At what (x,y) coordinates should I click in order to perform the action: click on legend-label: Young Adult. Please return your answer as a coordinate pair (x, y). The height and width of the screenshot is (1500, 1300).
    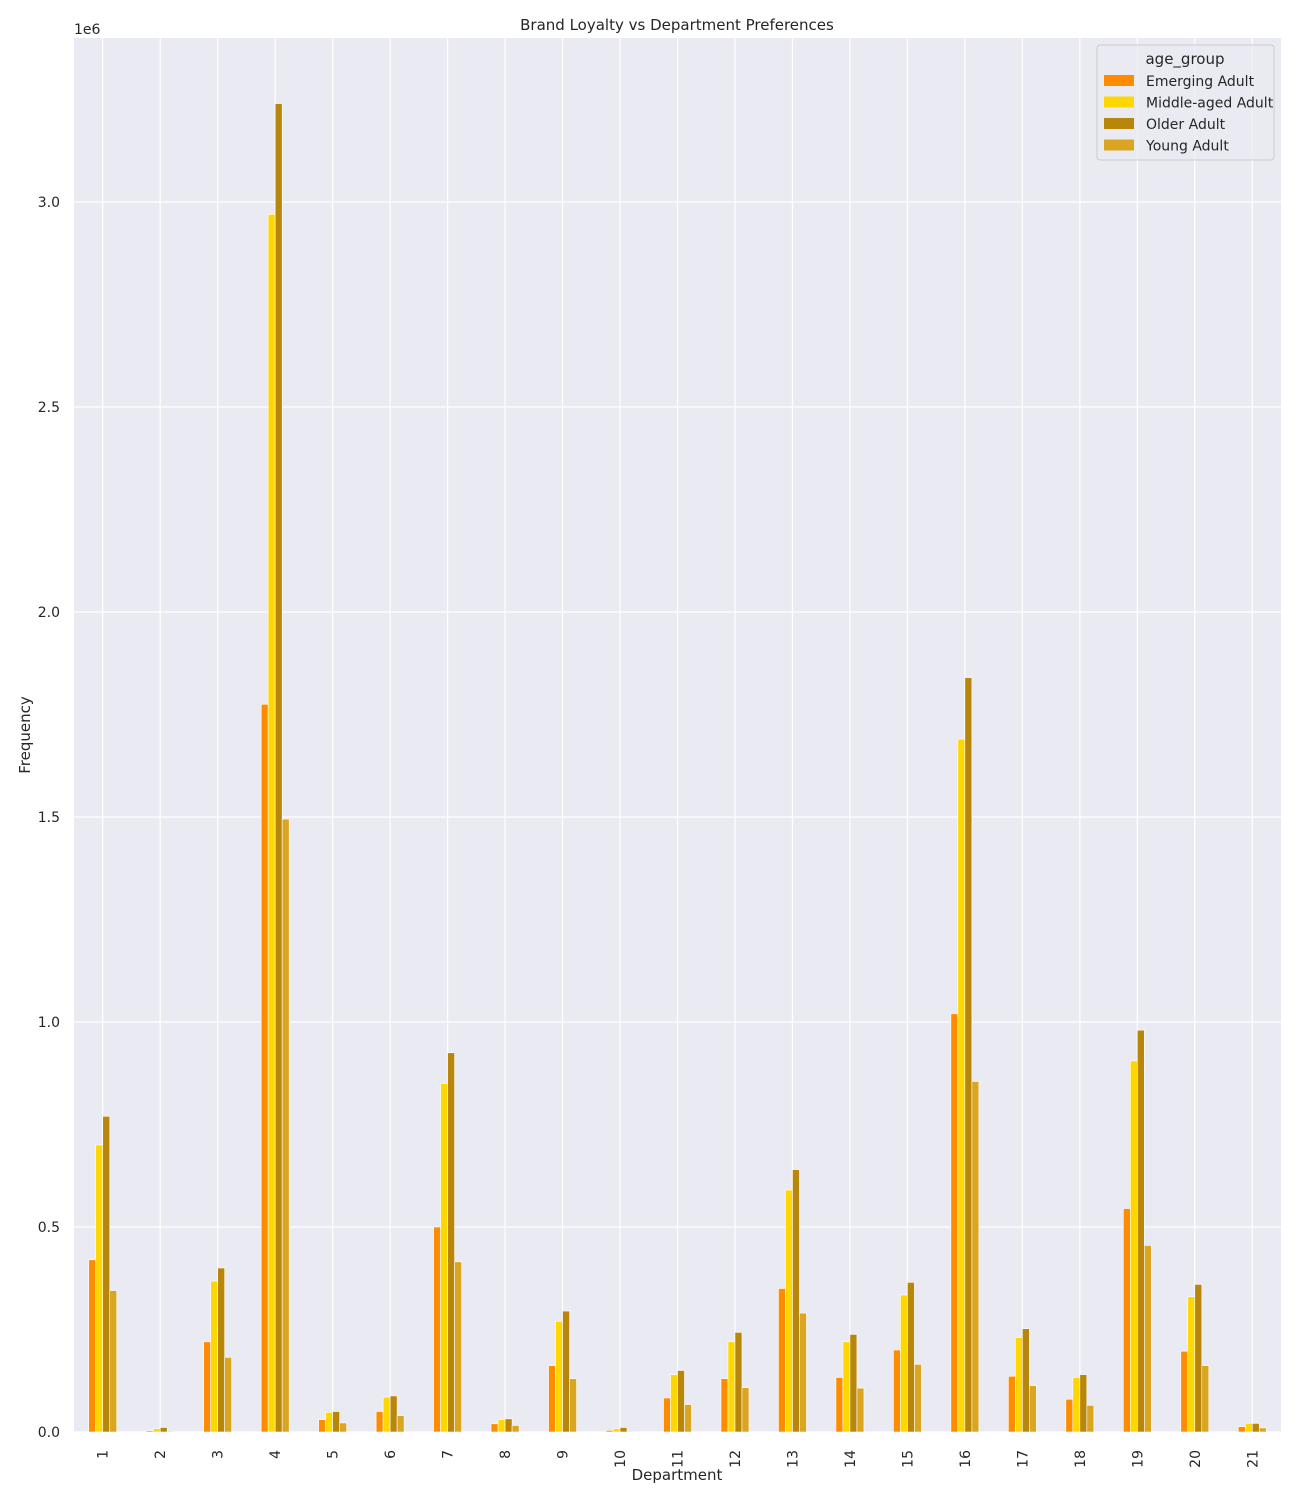
    Looking at the image, I should click on (1187, 147).